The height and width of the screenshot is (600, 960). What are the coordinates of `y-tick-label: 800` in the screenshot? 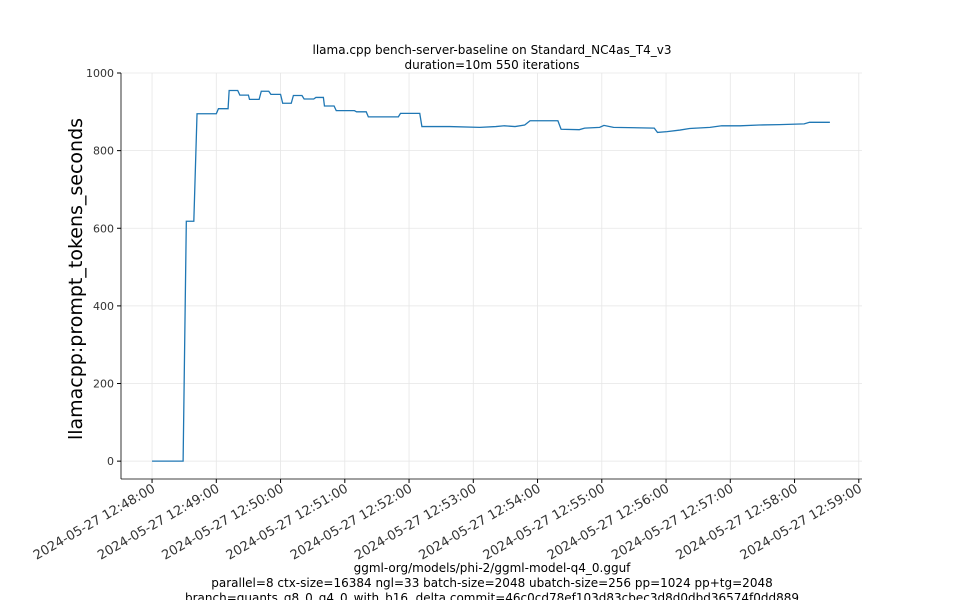 It's located at (103, 151).